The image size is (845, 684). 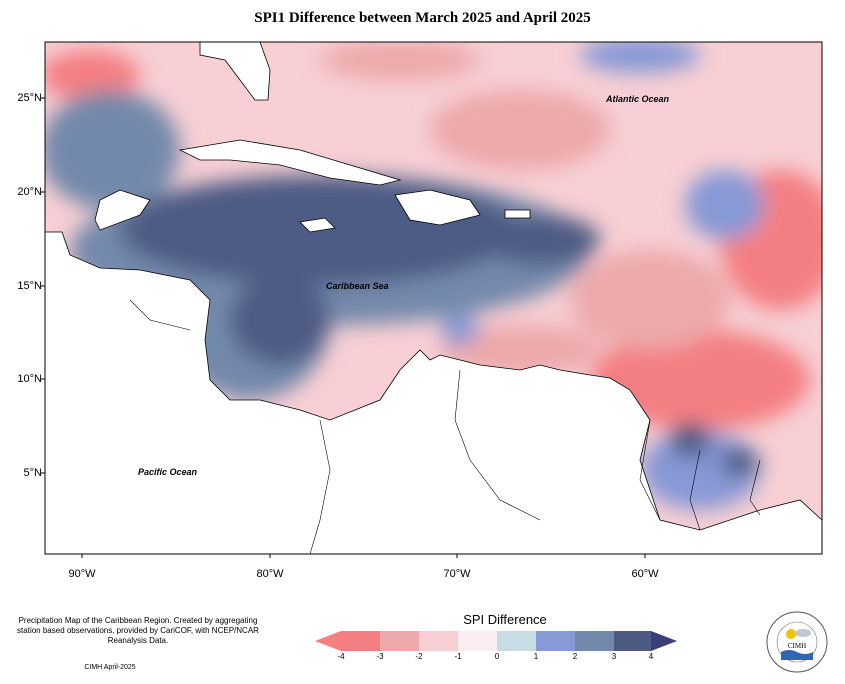 I want to click on jamaica-land, so click(x=317, y=225).